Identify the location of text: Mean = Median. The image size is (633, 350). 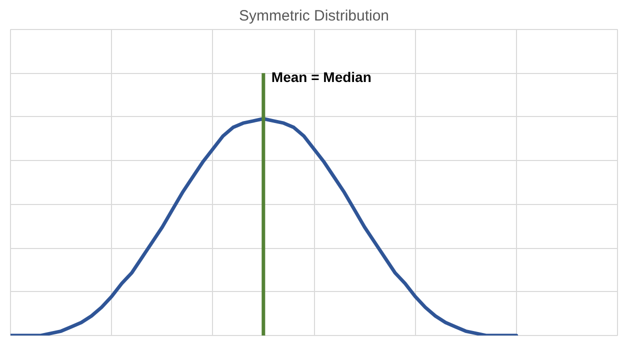
(321, 77).